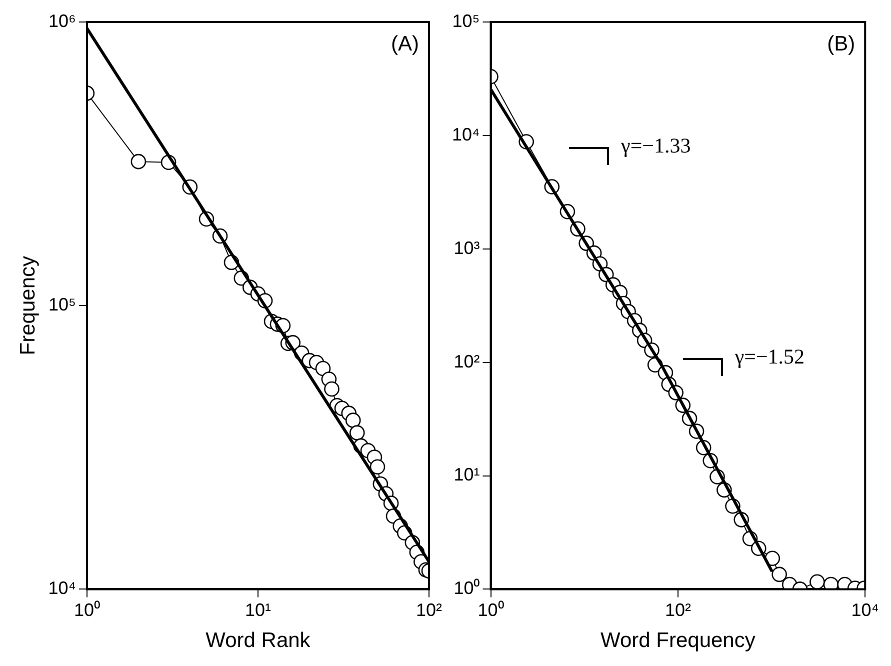 Image resolution: width=891 pixels, height=666 pixels. I want to click on y-tick-label: 10¹, so click(467, 474).